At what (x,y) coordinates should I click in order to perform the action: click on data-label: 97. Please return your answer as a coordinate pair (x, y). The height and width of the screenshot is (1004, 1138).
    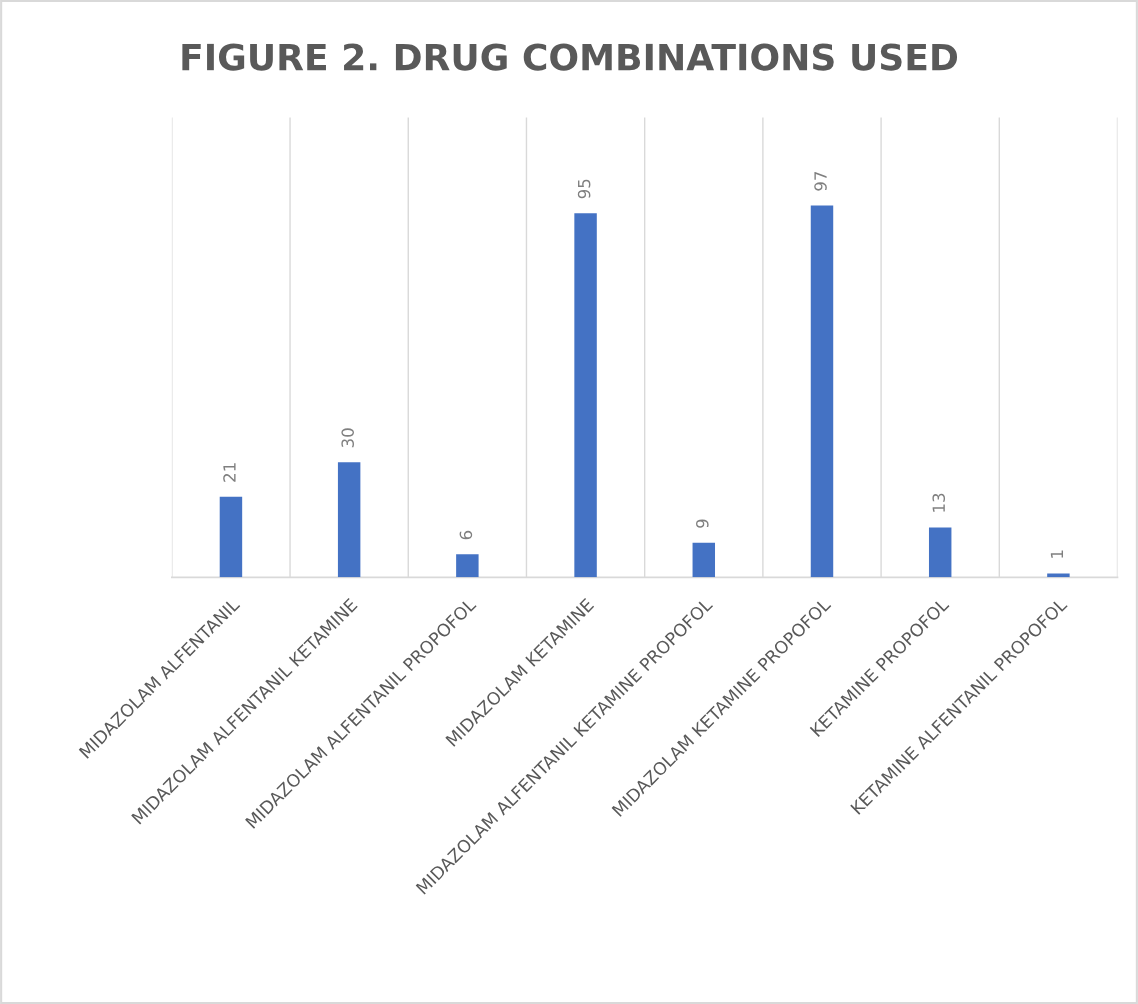
    Looking at the image, I should click on (820, 181).